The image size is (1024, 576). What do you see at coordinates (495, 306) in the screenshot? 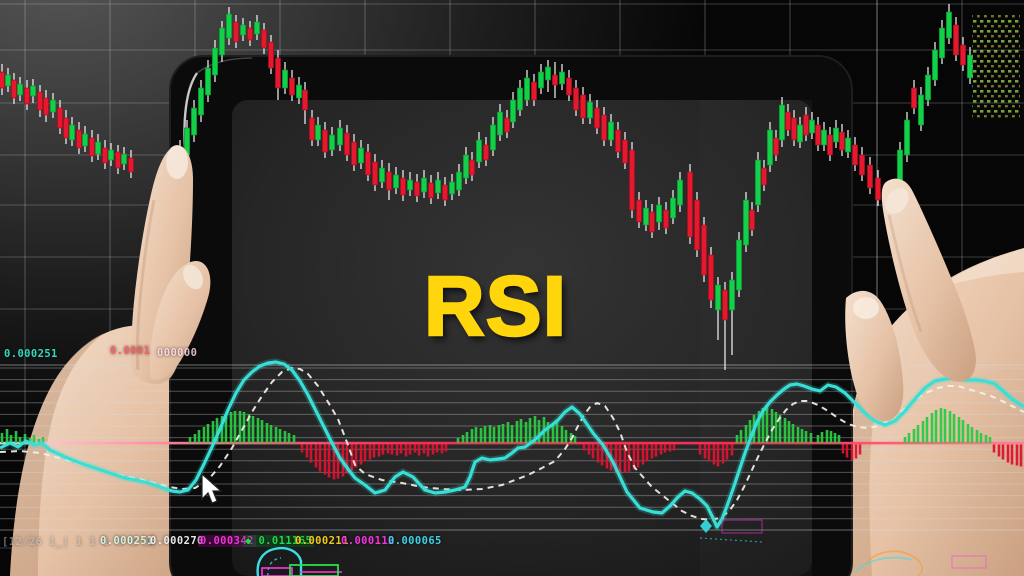
I see `rsi-title: RSI` at bounding box center [495, 306].